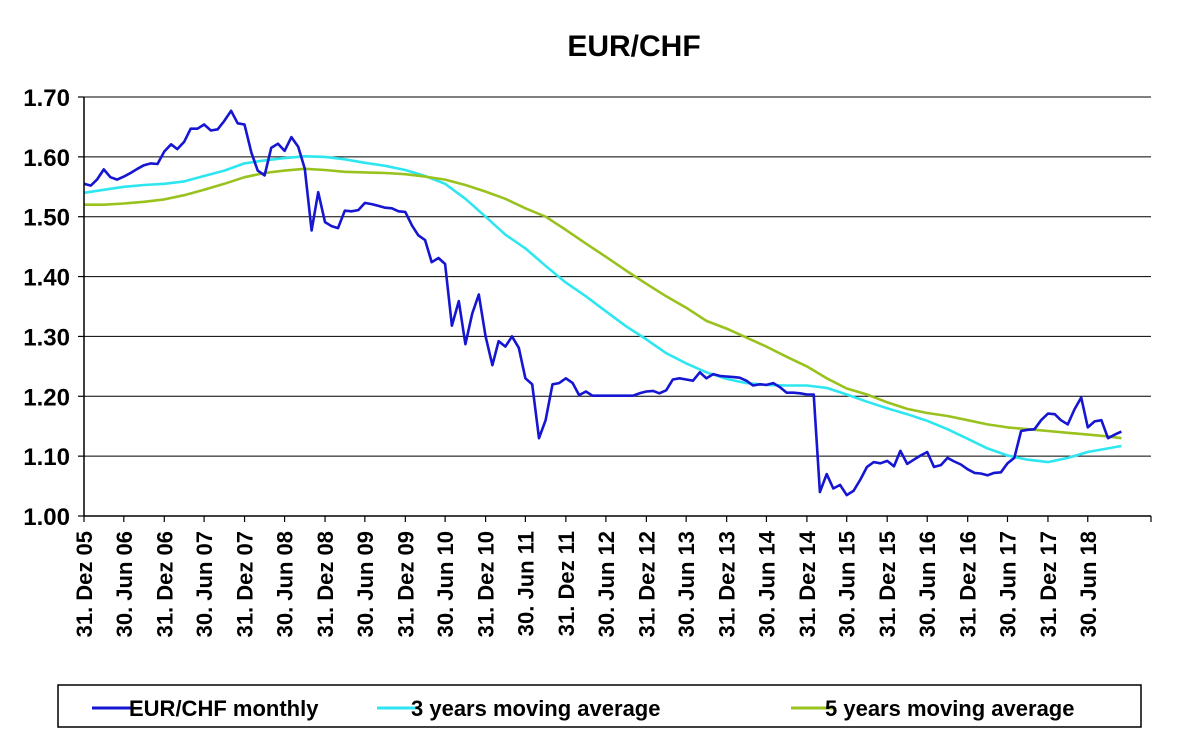 Image resolution: width=1200 pixels, height=733 pixels. What do you see at coordinates (245, 584) in the screenshot?
I see `x-tick-label: 31. Dez 07` at bounding box center [245, 584].